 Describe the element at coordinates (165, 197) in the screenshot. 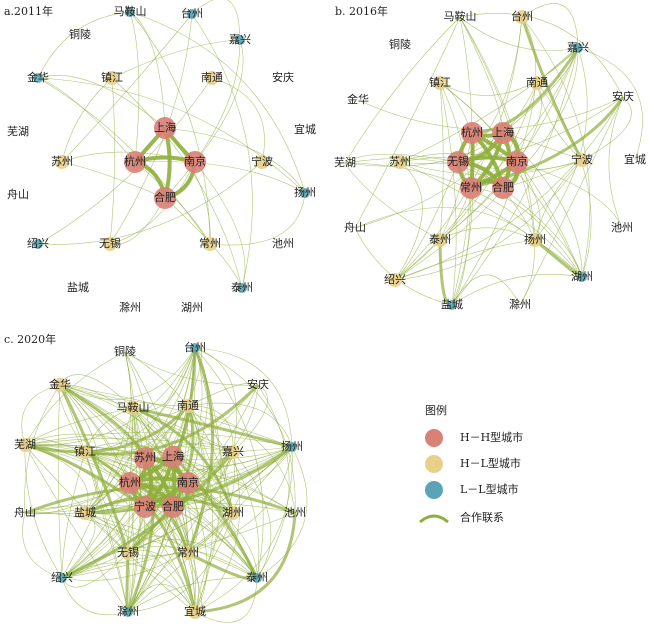

I see `city-label: 合肥` at that location.